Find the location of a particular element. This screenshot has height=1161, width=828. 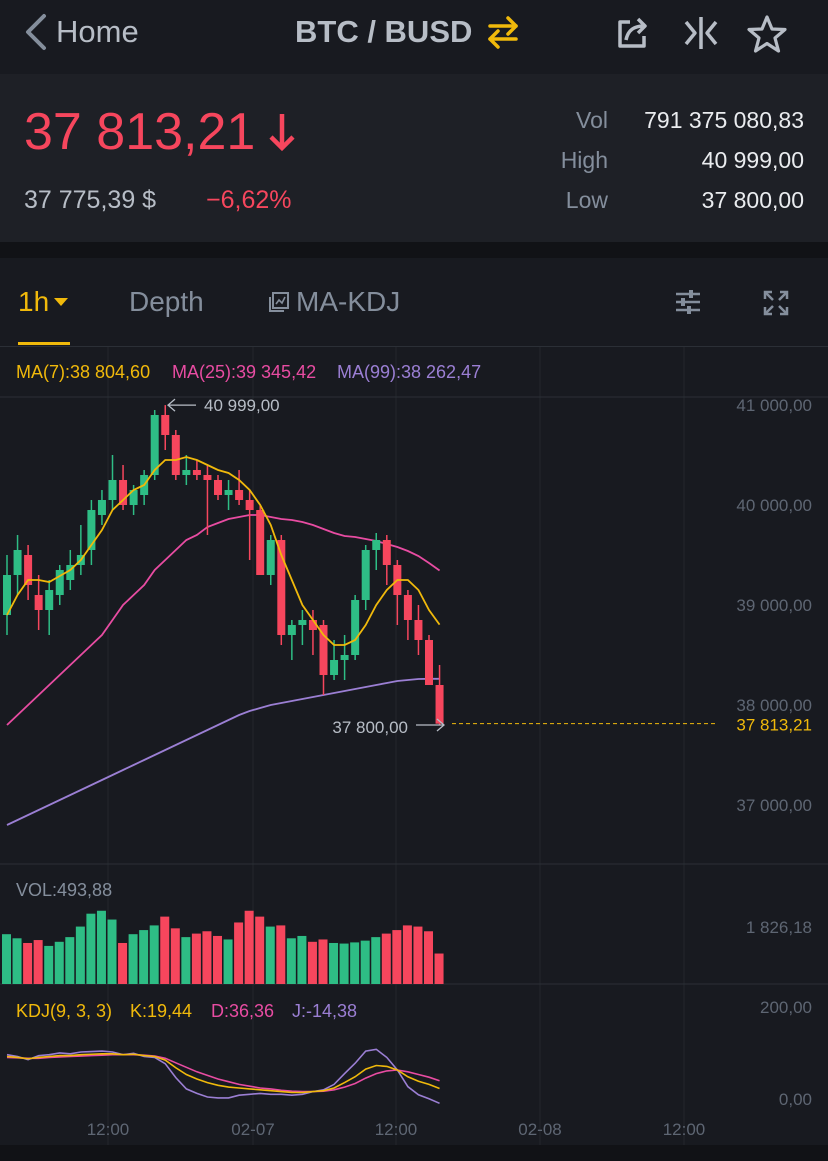

vol-label: Vol is located at coordinates (592, 120).